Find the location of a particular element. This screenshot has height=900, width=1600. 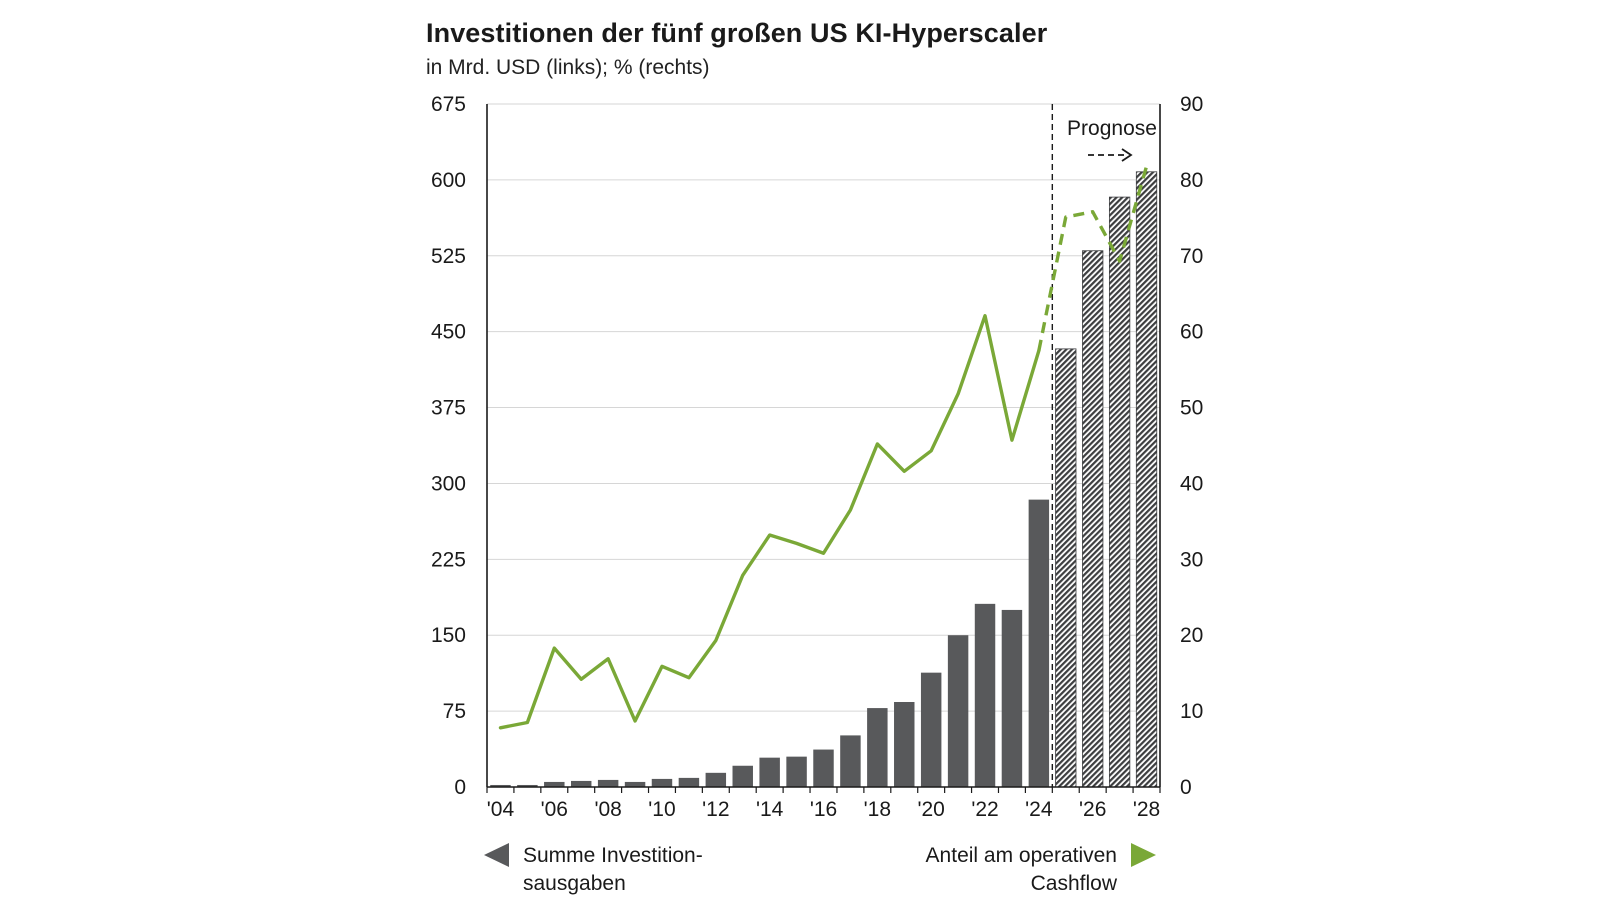

right-axis-tick-label: 50 is located at coordinates (1191, 408).